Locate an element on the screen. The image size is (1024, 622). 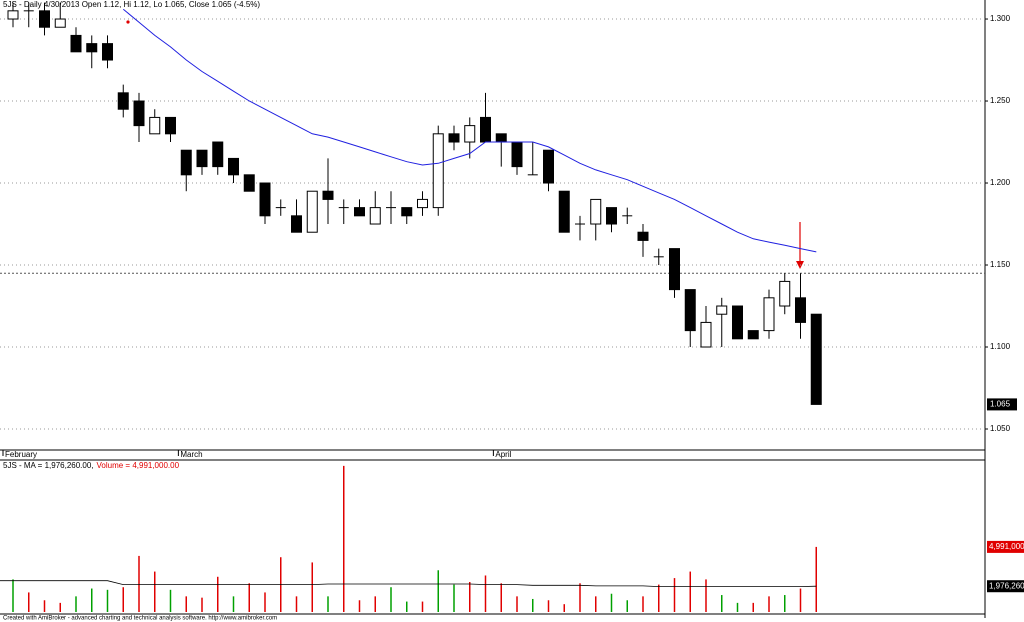
y-tick-label: 1.250 is located at coordinates (1000, 100).